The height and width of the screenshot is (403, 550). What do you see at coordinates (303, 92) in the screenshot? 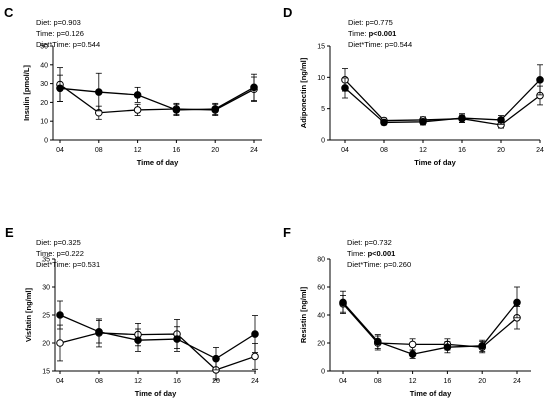
I see `y-axis-label: Adiponectin [ng/ml]` at bounding box center [303, 92].